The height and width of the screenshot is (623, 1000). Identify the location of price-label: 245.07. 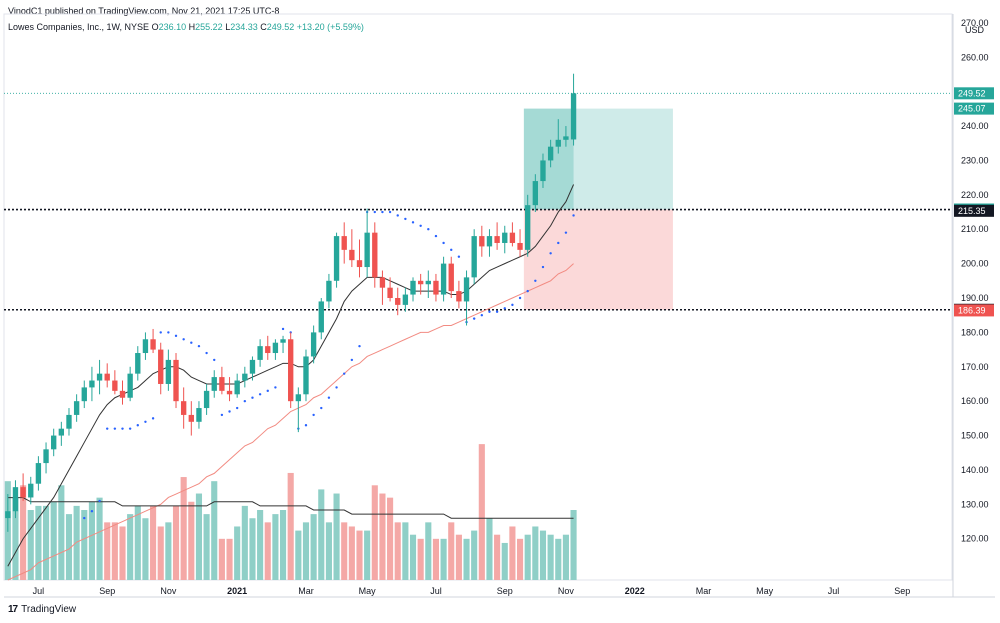
(972, 109).